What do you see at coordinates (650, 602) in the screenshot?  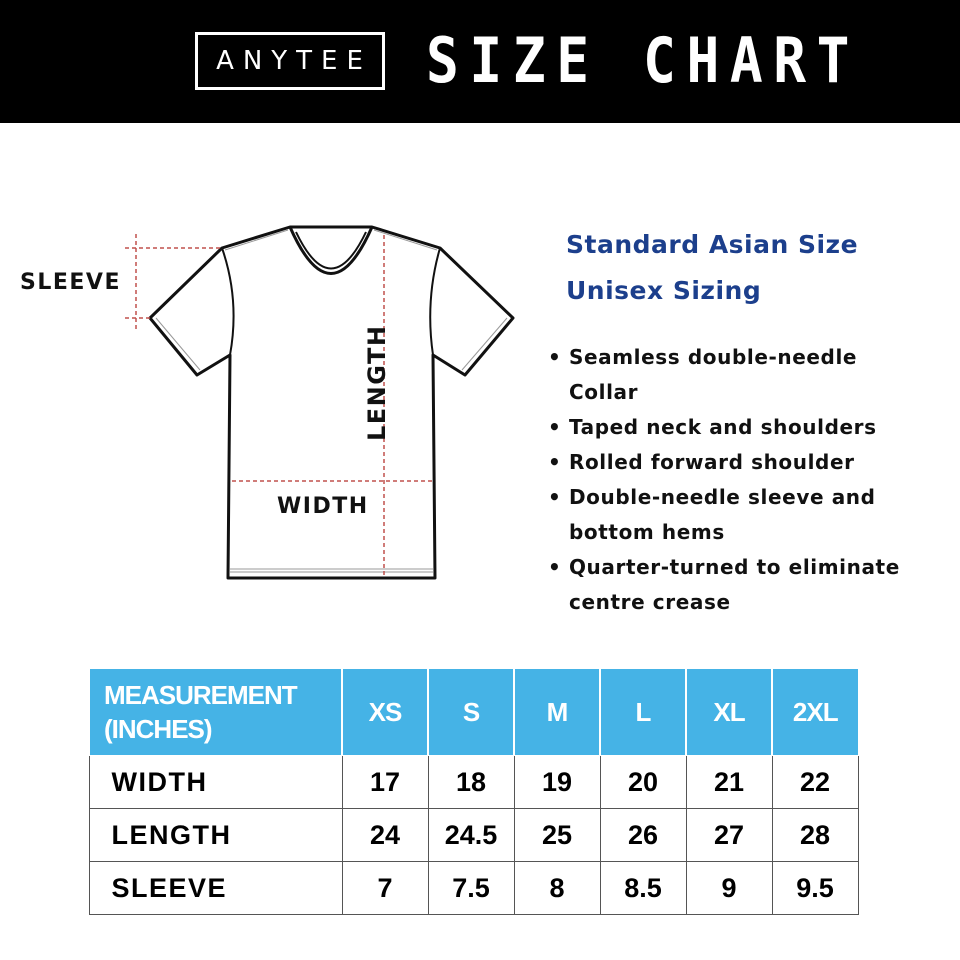 I see `feature-item-cont: centre crease` at bounding box center [650, 602].